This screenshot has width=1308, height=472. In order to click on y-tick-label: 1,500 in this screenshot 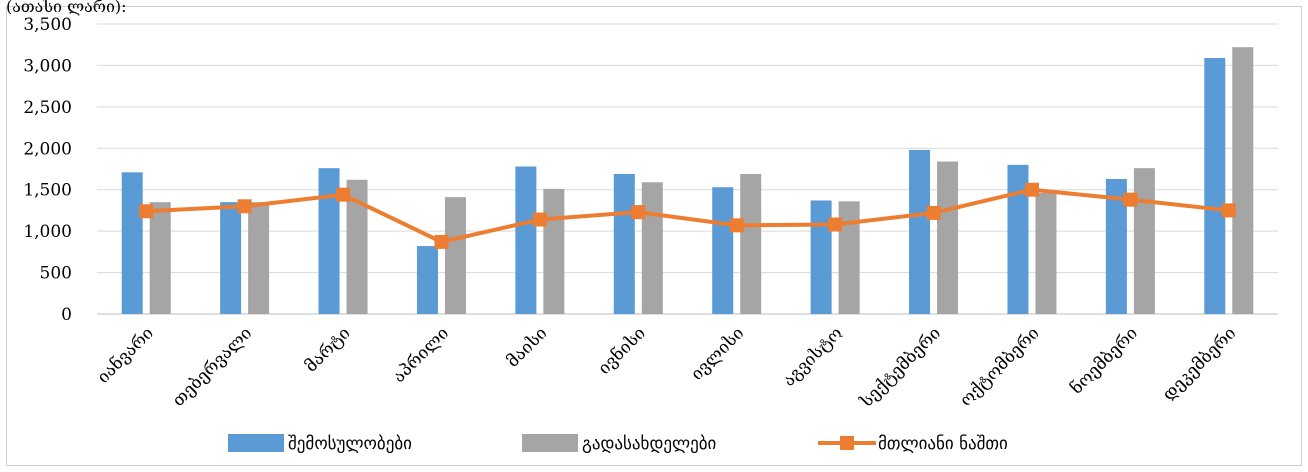, I will do `click(47, 191)`.